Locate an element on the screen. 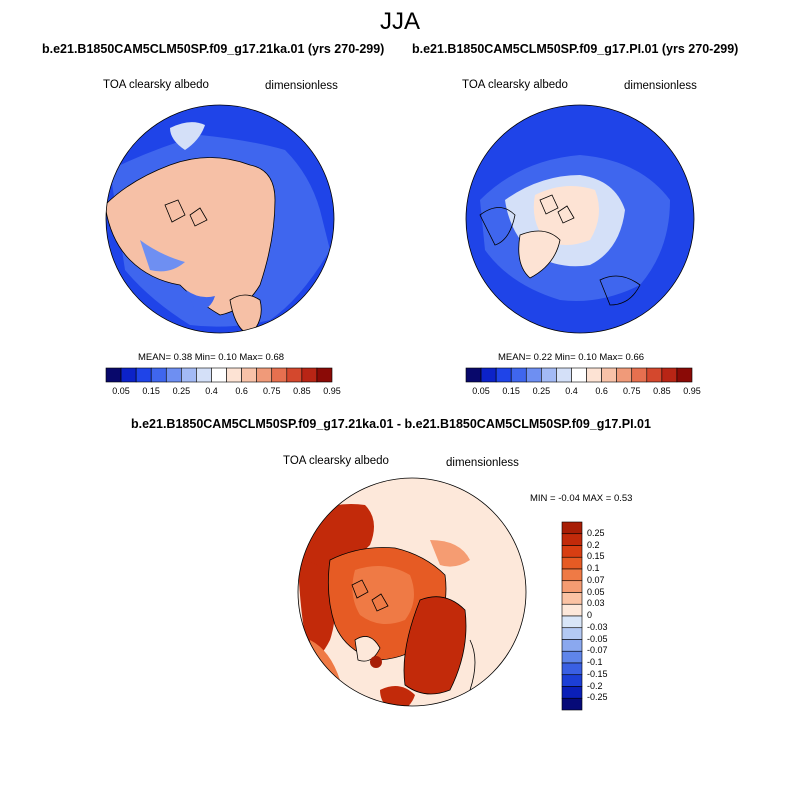 The image size is (800, 800). colorbar-tick-label: 0 is located at coordinates (590, 615).